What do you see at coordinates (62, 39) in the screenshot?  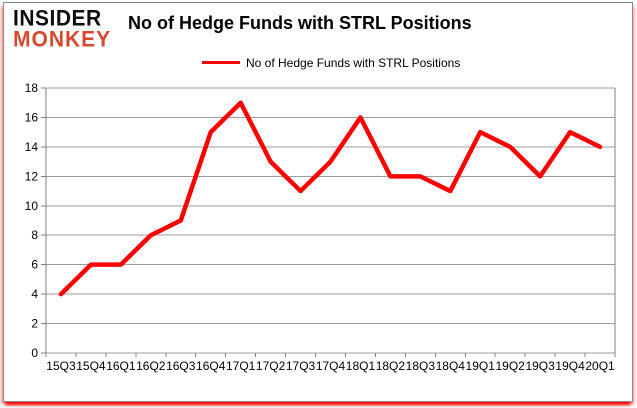 I see `logo-monkey-text: MONKEY` at bounding box center [62, 39].